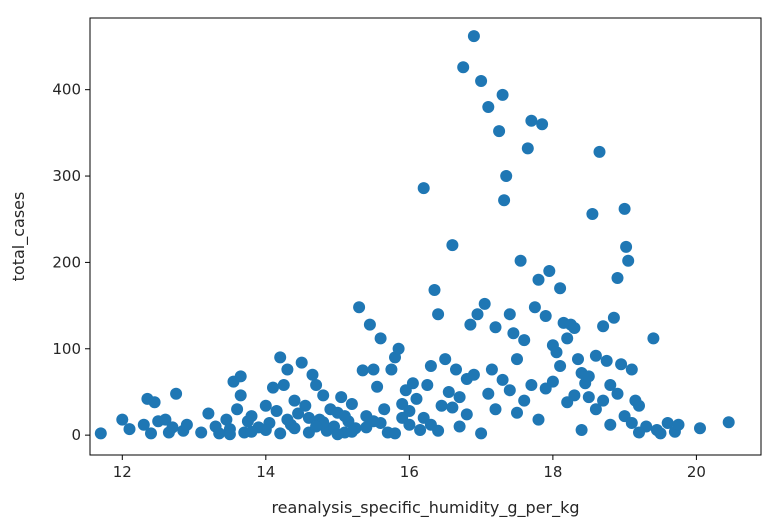 This screenshot has width=776, height=528. I want to click on x-tick-label: 16, so click(409, 472).